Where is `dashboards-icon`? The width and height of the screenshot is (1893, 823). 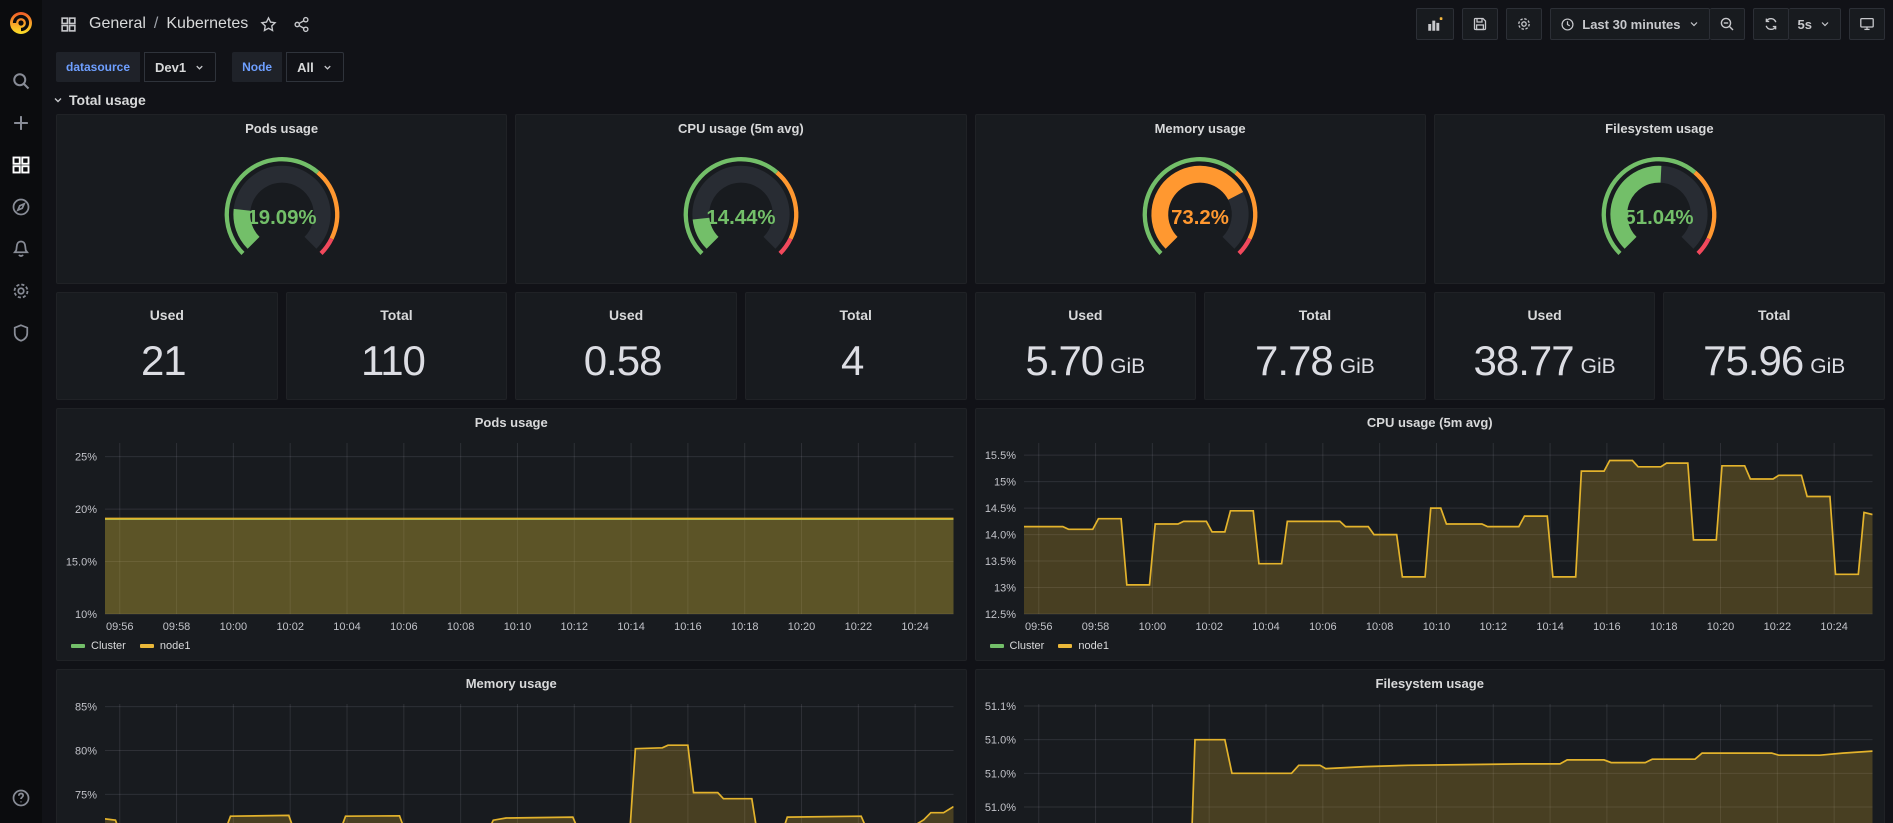 dashboards-icon is located at coordinates (21, 165).